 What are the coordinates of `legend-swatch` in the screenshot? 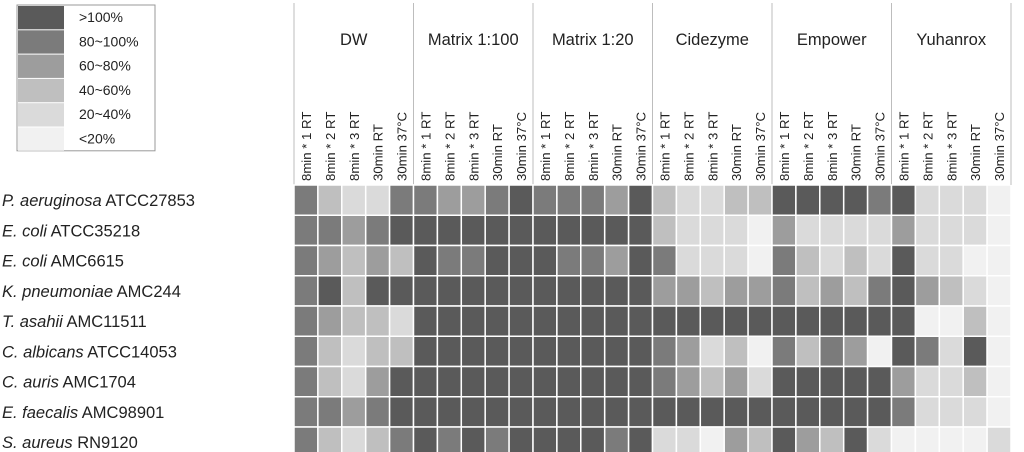 It's located at (41, 115).